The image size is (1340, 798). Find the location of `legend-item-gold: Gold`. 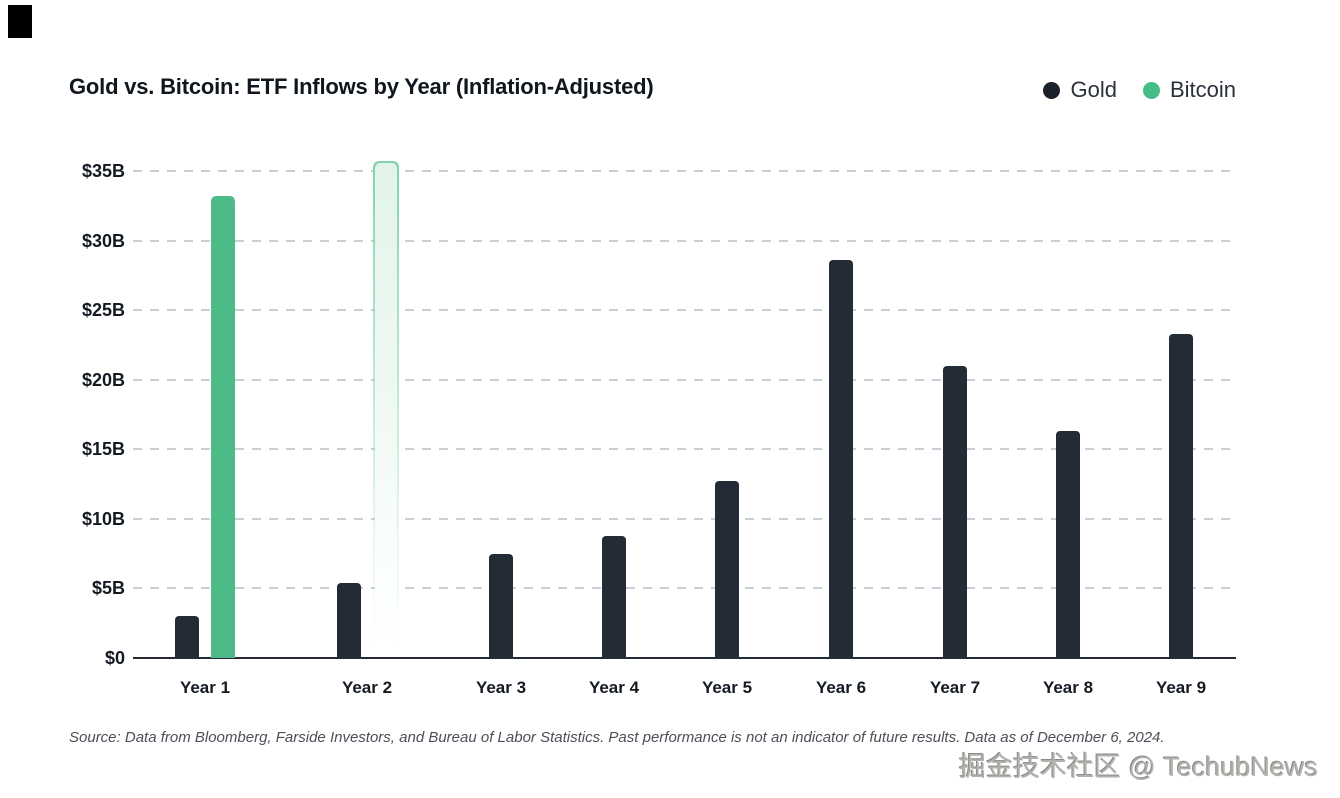

legend-item-gold: Gold is located at coordinates (1080, 90).